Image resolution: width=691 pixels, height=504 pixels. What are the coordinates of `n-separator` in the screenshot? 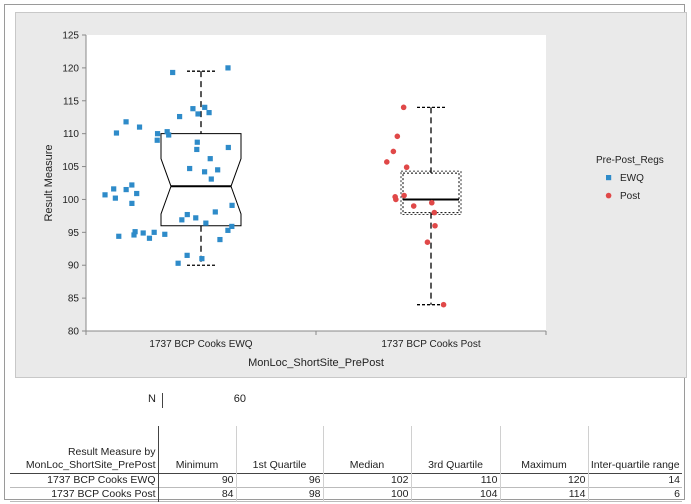 It's located at (162, 400).